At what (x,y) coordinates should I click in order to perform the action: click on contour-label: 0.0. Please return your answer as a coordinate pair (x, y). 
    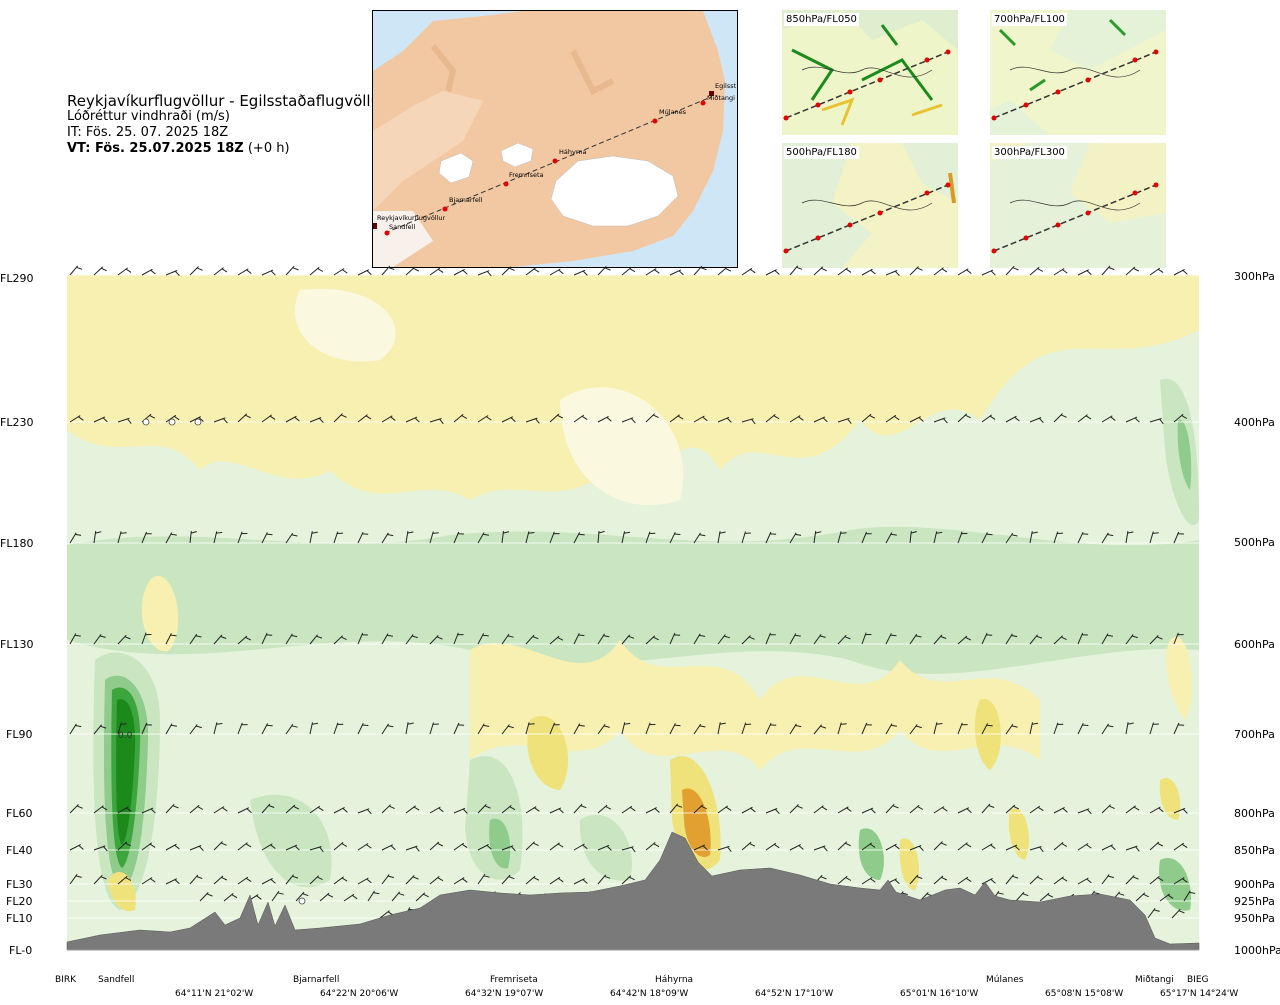
    Looking at the image, I should click on (125, 736).